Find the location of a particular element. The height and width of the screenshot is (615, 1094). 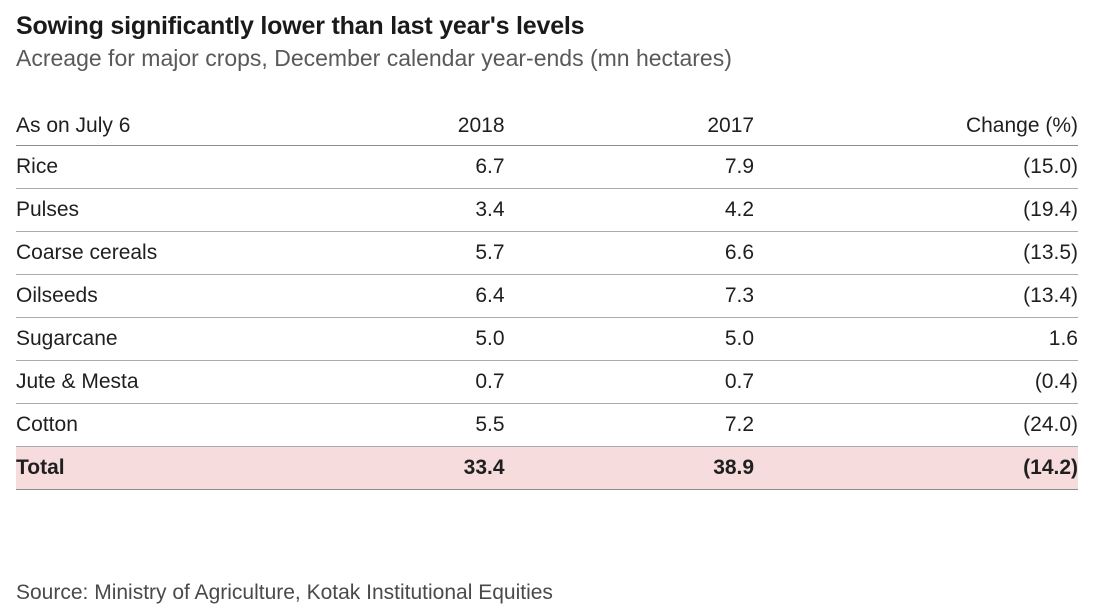

value-cell: 6.6 is located at coordinates (629, 253).